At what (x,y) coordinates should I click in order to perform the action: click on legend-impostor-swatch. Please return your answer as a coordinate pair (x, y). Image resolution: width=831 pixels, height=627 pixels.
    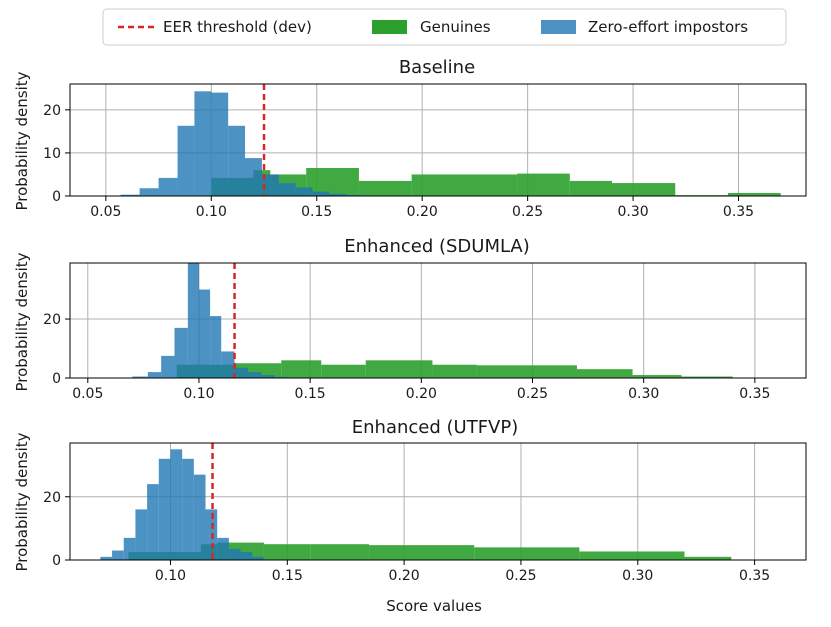
    Looking at the image, I should click on (558, 27).